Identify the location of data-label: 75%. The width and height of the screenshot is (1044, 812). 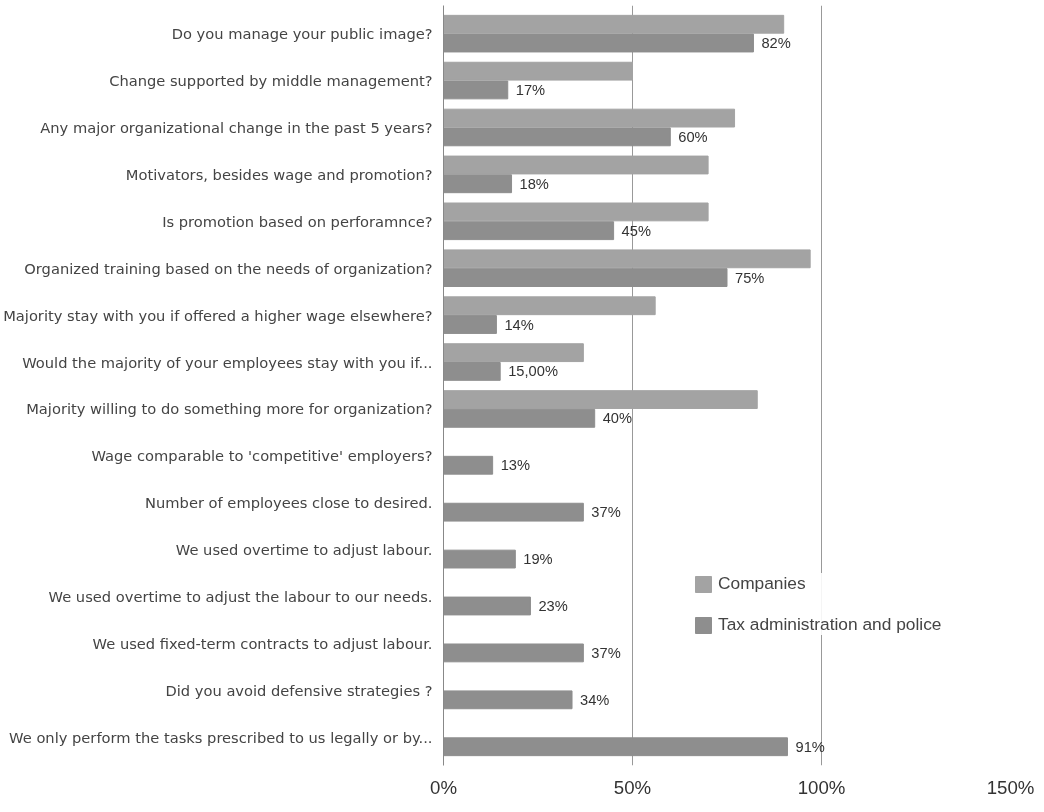
(750, 277).